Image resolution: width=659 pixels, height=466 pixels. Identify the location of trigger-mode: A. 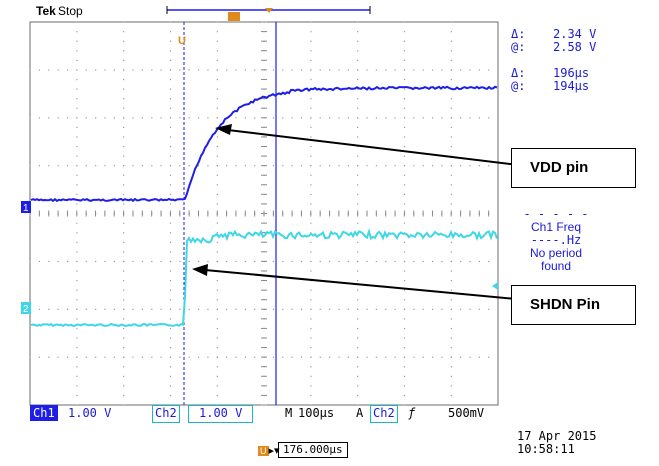
(360, 413).